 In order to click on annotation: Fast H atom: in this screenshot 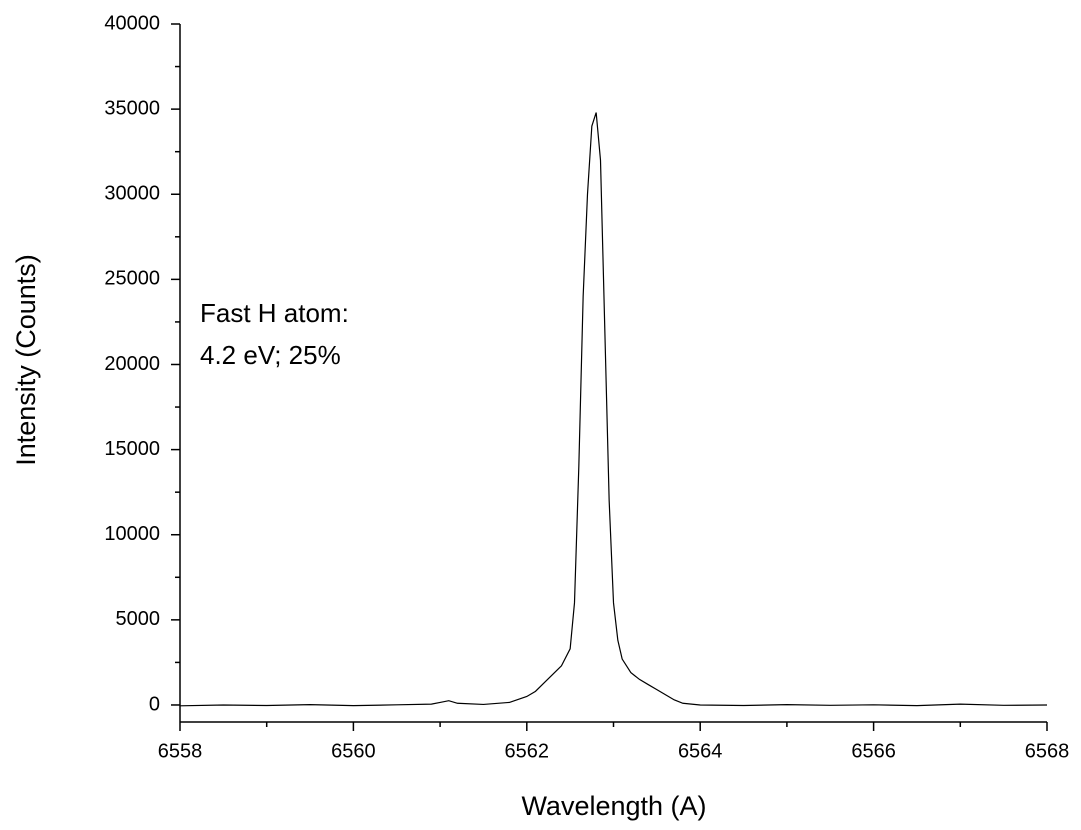, I will do `click(274, 313)`.